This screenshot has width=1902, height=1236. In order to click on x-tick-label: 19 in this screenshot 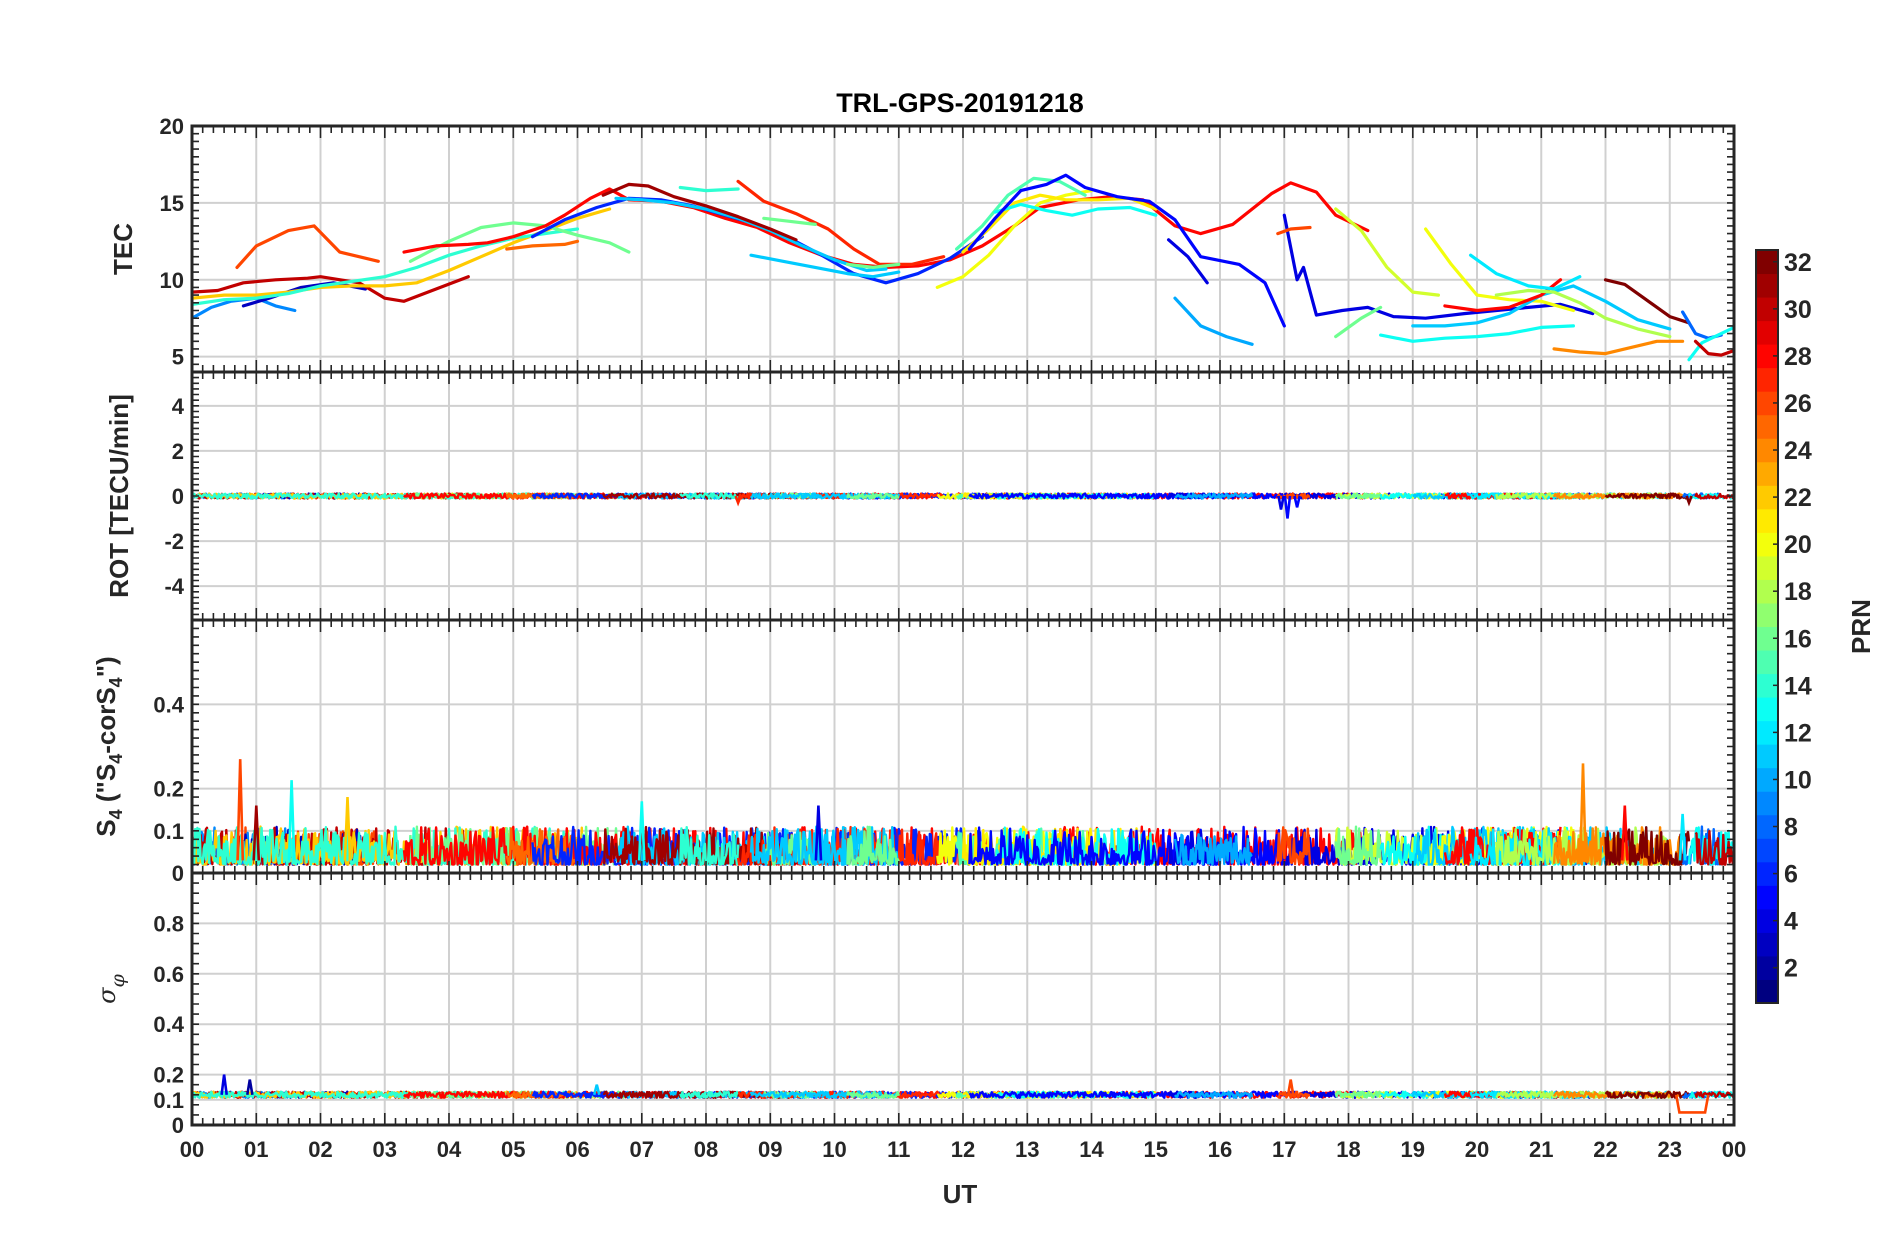, I will do `click(1413, 1149)`.